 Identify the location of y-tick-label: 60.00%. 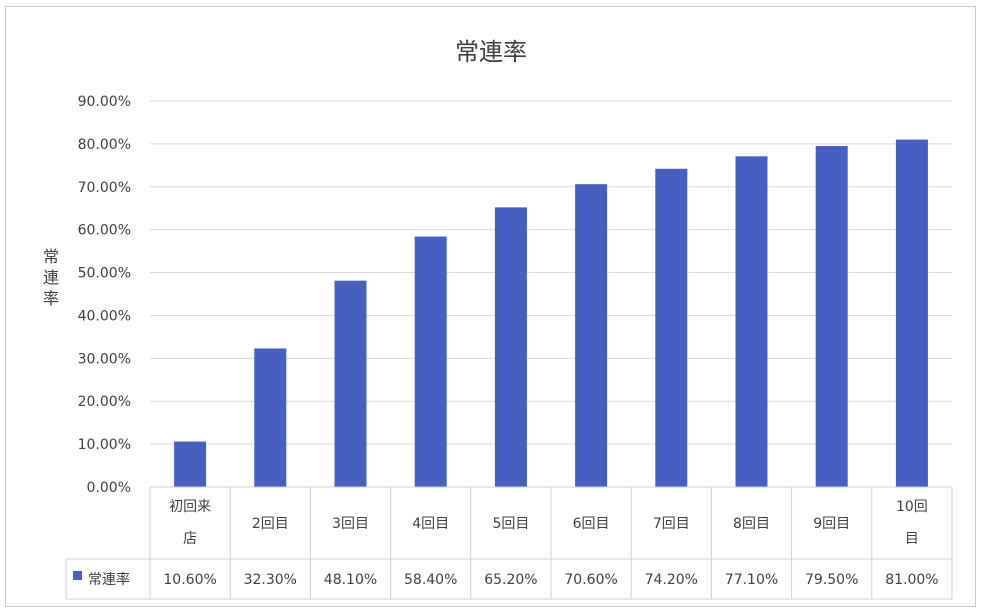
(104, 231).